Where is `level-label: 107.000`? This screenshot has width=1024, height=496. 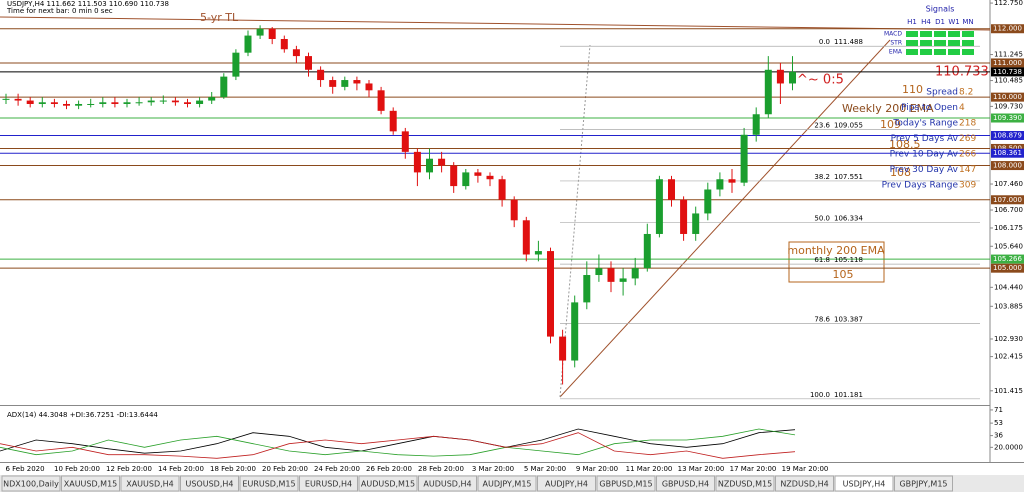 level-label: 107.000 is located at coordinates (1007, 200).